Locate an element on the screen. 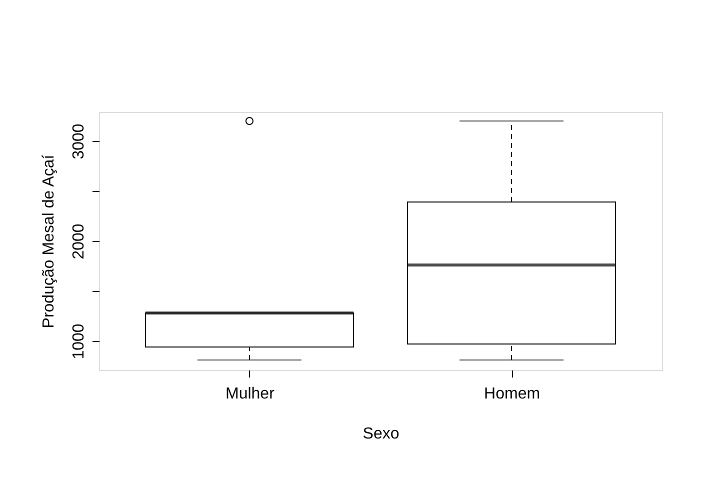 This screenshot has width=711, height=487. x-tick-label: Mulher is located at coordinates (250, 394).